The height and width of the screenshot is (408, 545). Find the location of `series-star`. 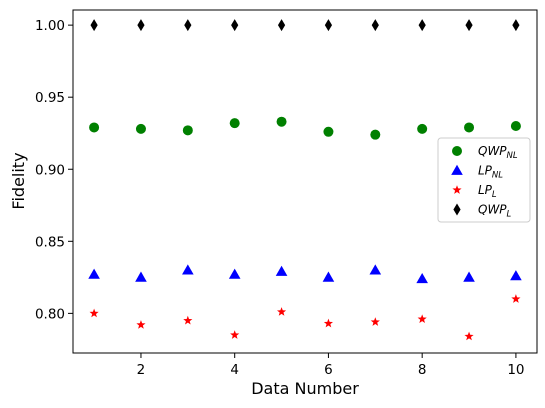

series-star is located at coordinates (305, 317).